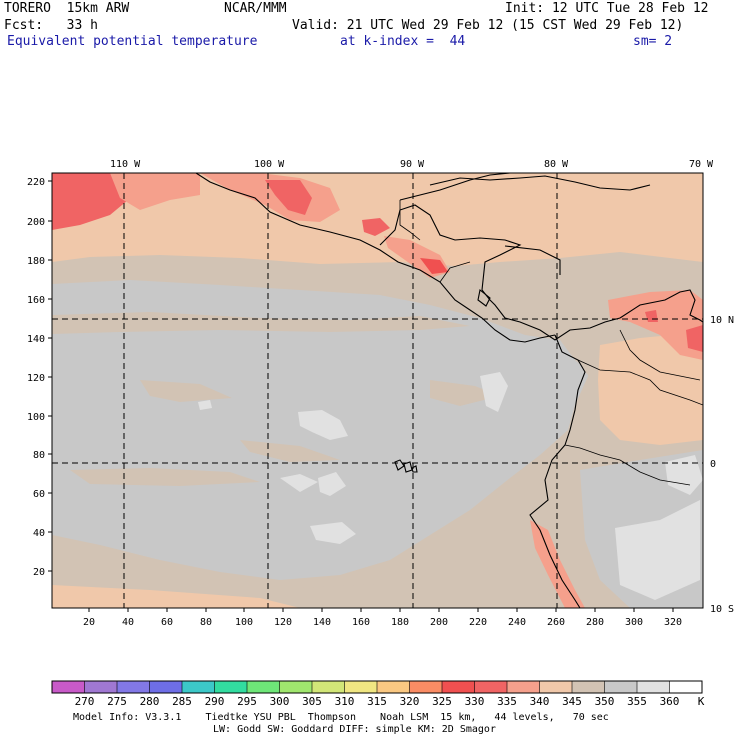 This screenshot has height=740, width=740. What do you see at coordinates (85, 701) in the screenshot?
I see `colorbar-label: 270` at bounding box center [85, 701].